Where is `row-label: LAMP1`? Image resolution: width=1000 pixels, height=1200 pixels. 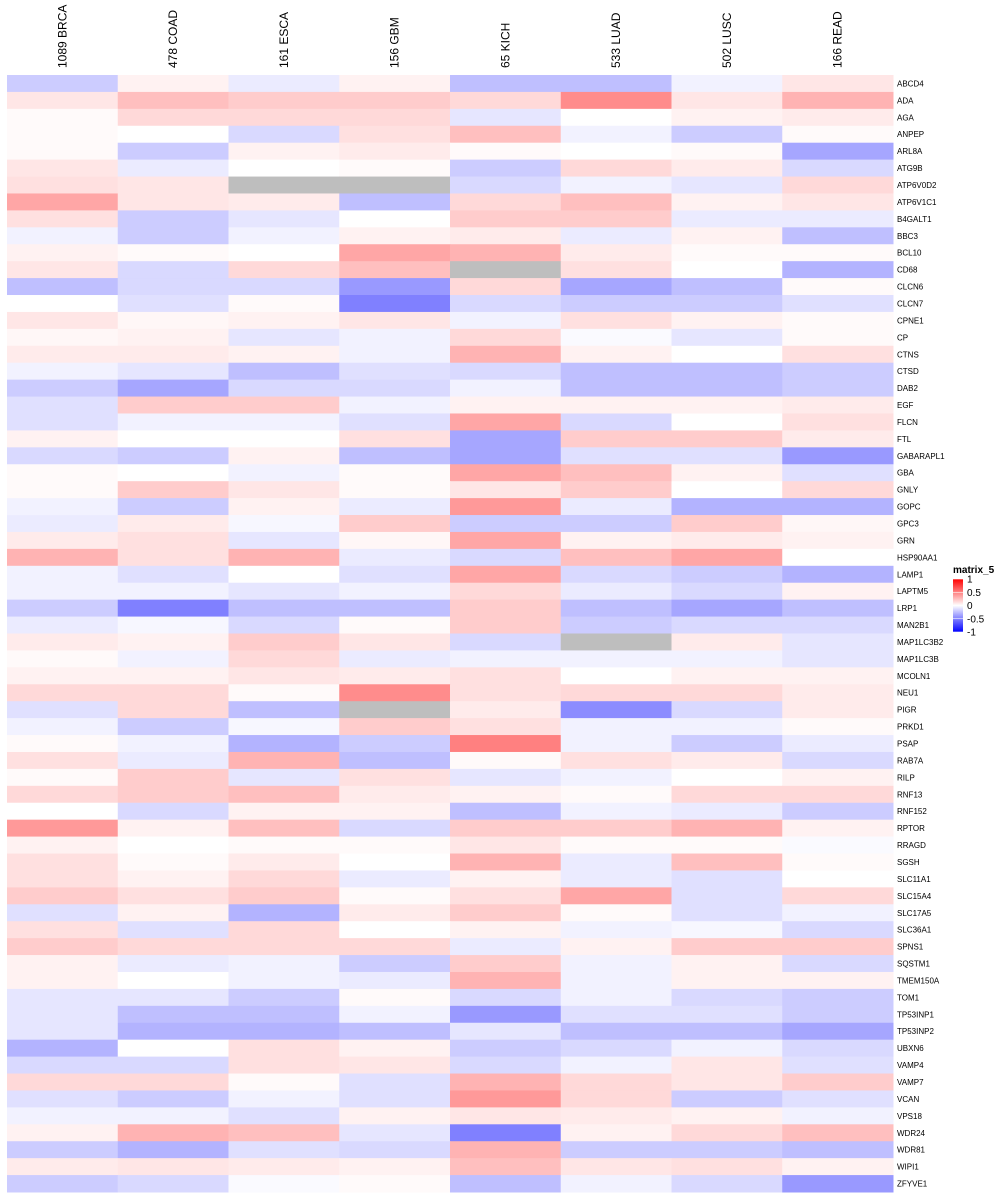 row-label: LAMP1 is located at coordinates (910, 574).